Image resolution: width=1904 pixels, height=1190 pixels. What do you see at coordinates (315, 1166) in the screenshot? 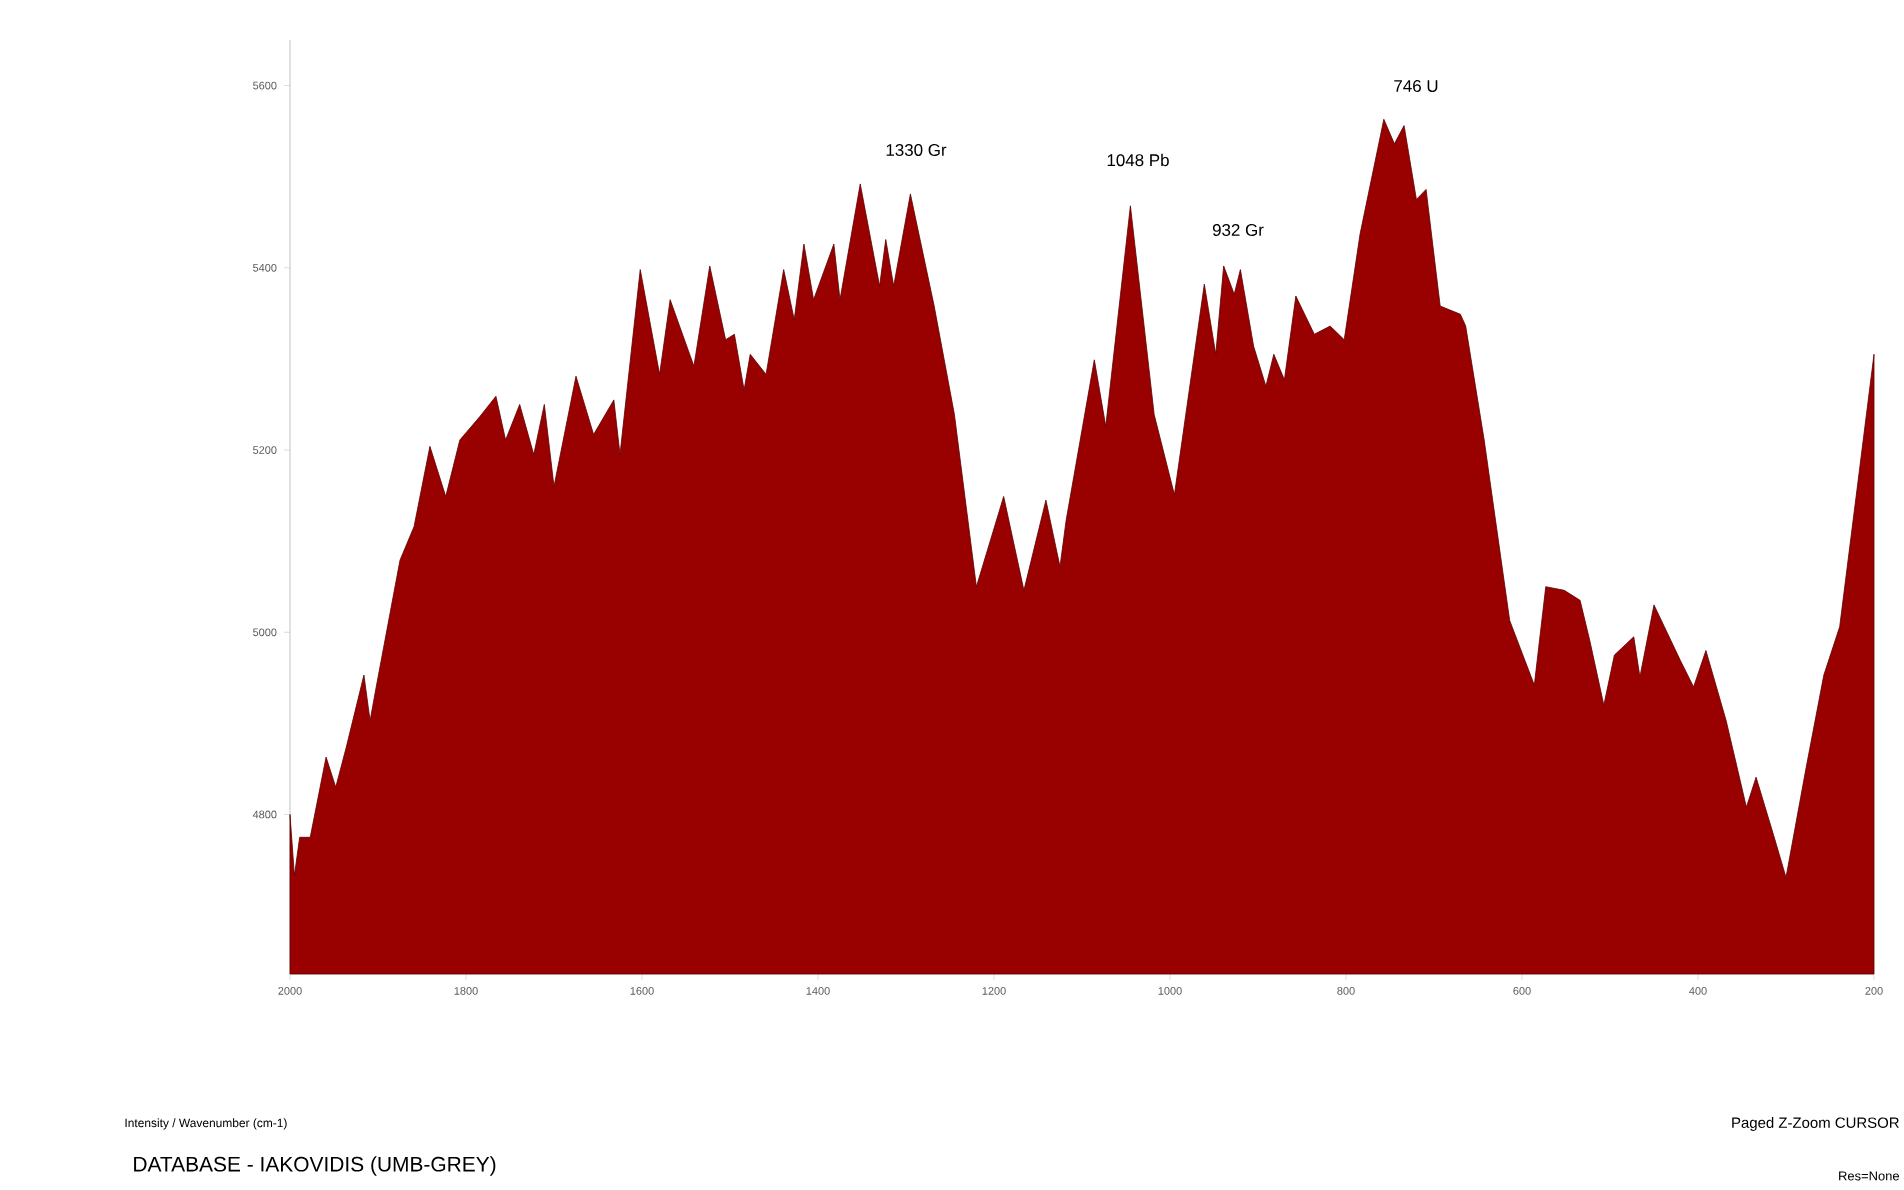
I see `text: DATABASE - IAKOVIDIS (UMB-GREY)` at bounding box center [315, 1166].